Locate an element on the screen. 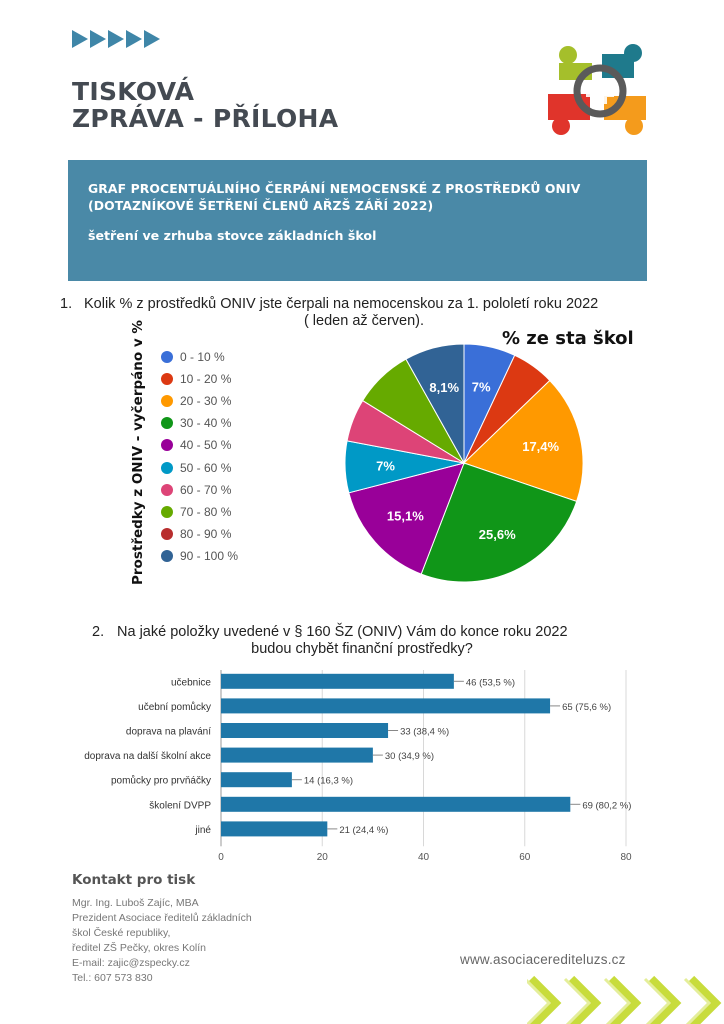 This screenshot has height=1024, width=724. bar-data-label: 65 (75,6 %) is located at coordinates (586, 707).